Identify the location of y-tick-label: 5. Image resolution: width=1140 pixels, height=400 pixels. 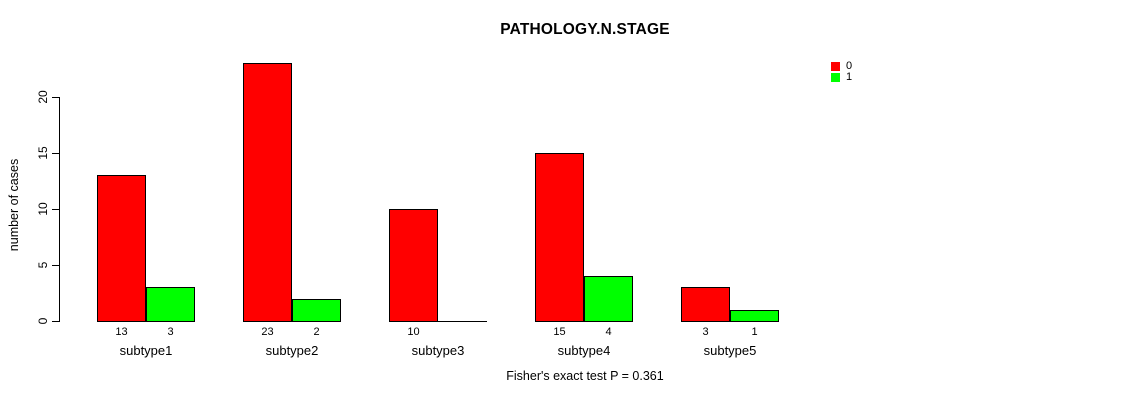
(43, 265).